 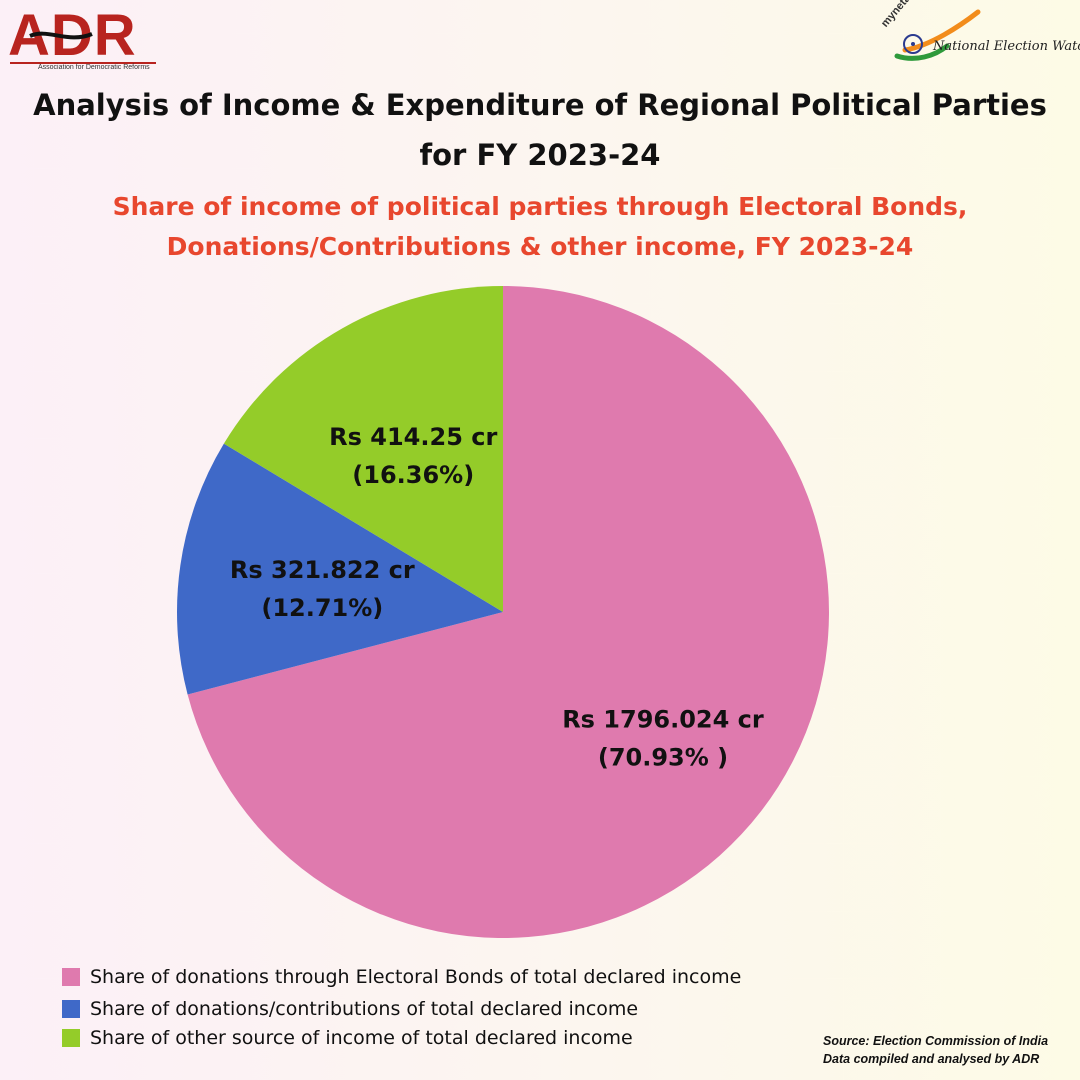 What do you see at coordinates (71, 1038) in the screenshot?
I see `legend-swatch-green` at bounding box center [71, 1038].